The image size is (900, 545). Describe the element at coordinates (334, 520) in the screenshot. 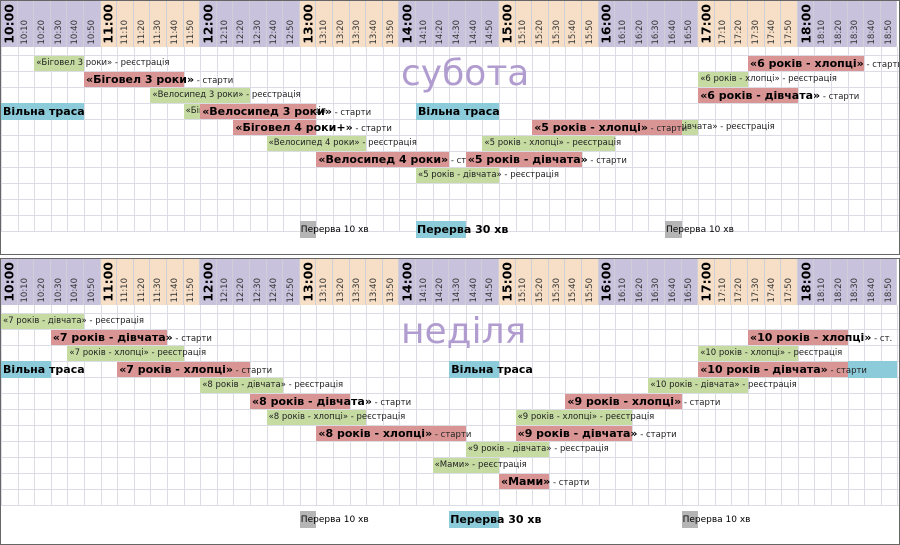

I see `break-label: Перерва 10 хв` at that location.